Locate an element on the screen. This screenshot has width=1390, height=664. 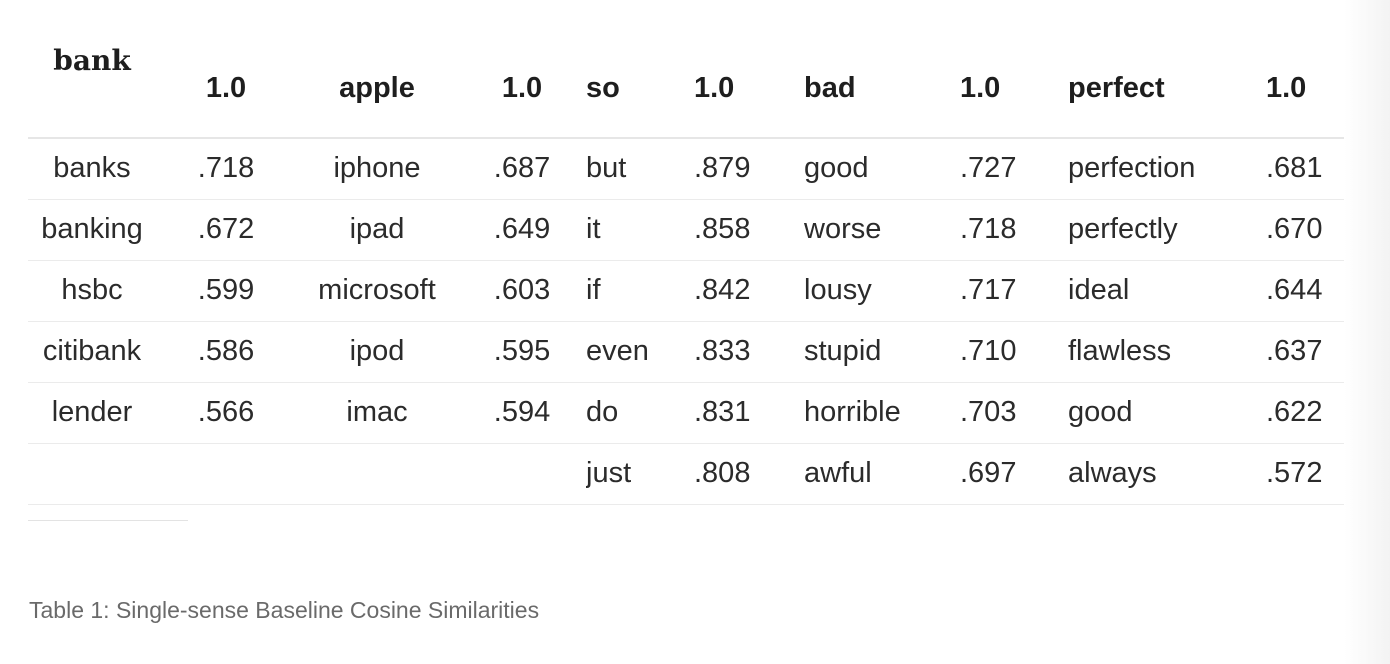
table-cell: banks is located at coordinates (92, 168).